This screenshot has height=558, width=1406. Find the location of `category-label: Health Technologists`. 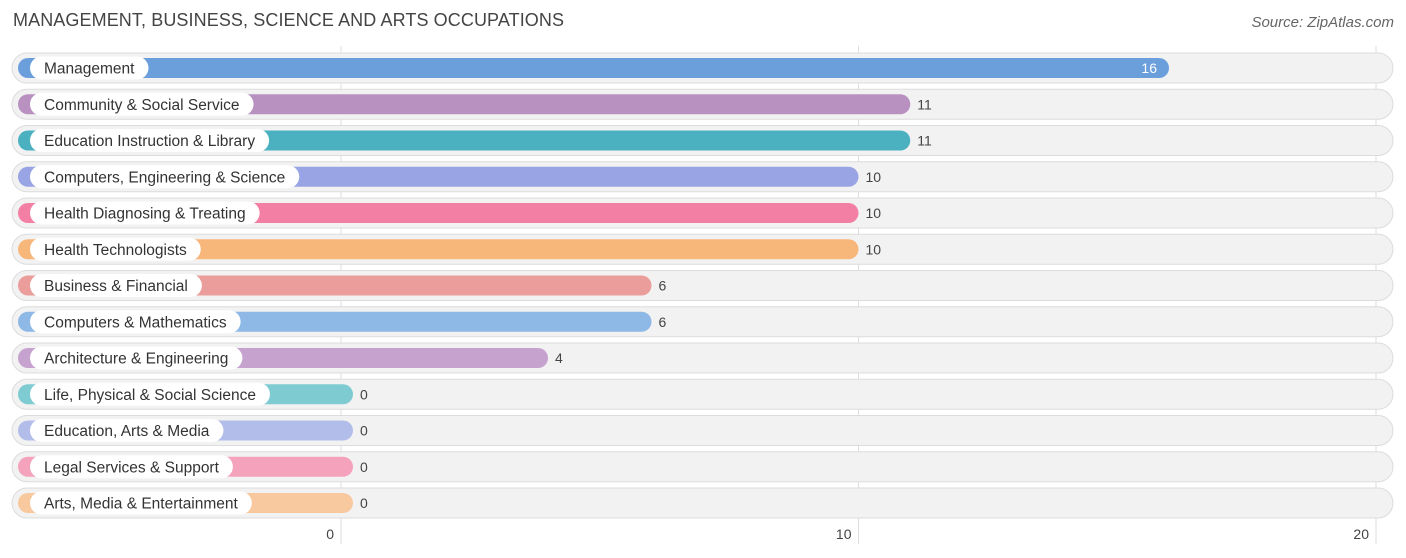

category-label: Health Technologists is located at coordinates (115, 250).